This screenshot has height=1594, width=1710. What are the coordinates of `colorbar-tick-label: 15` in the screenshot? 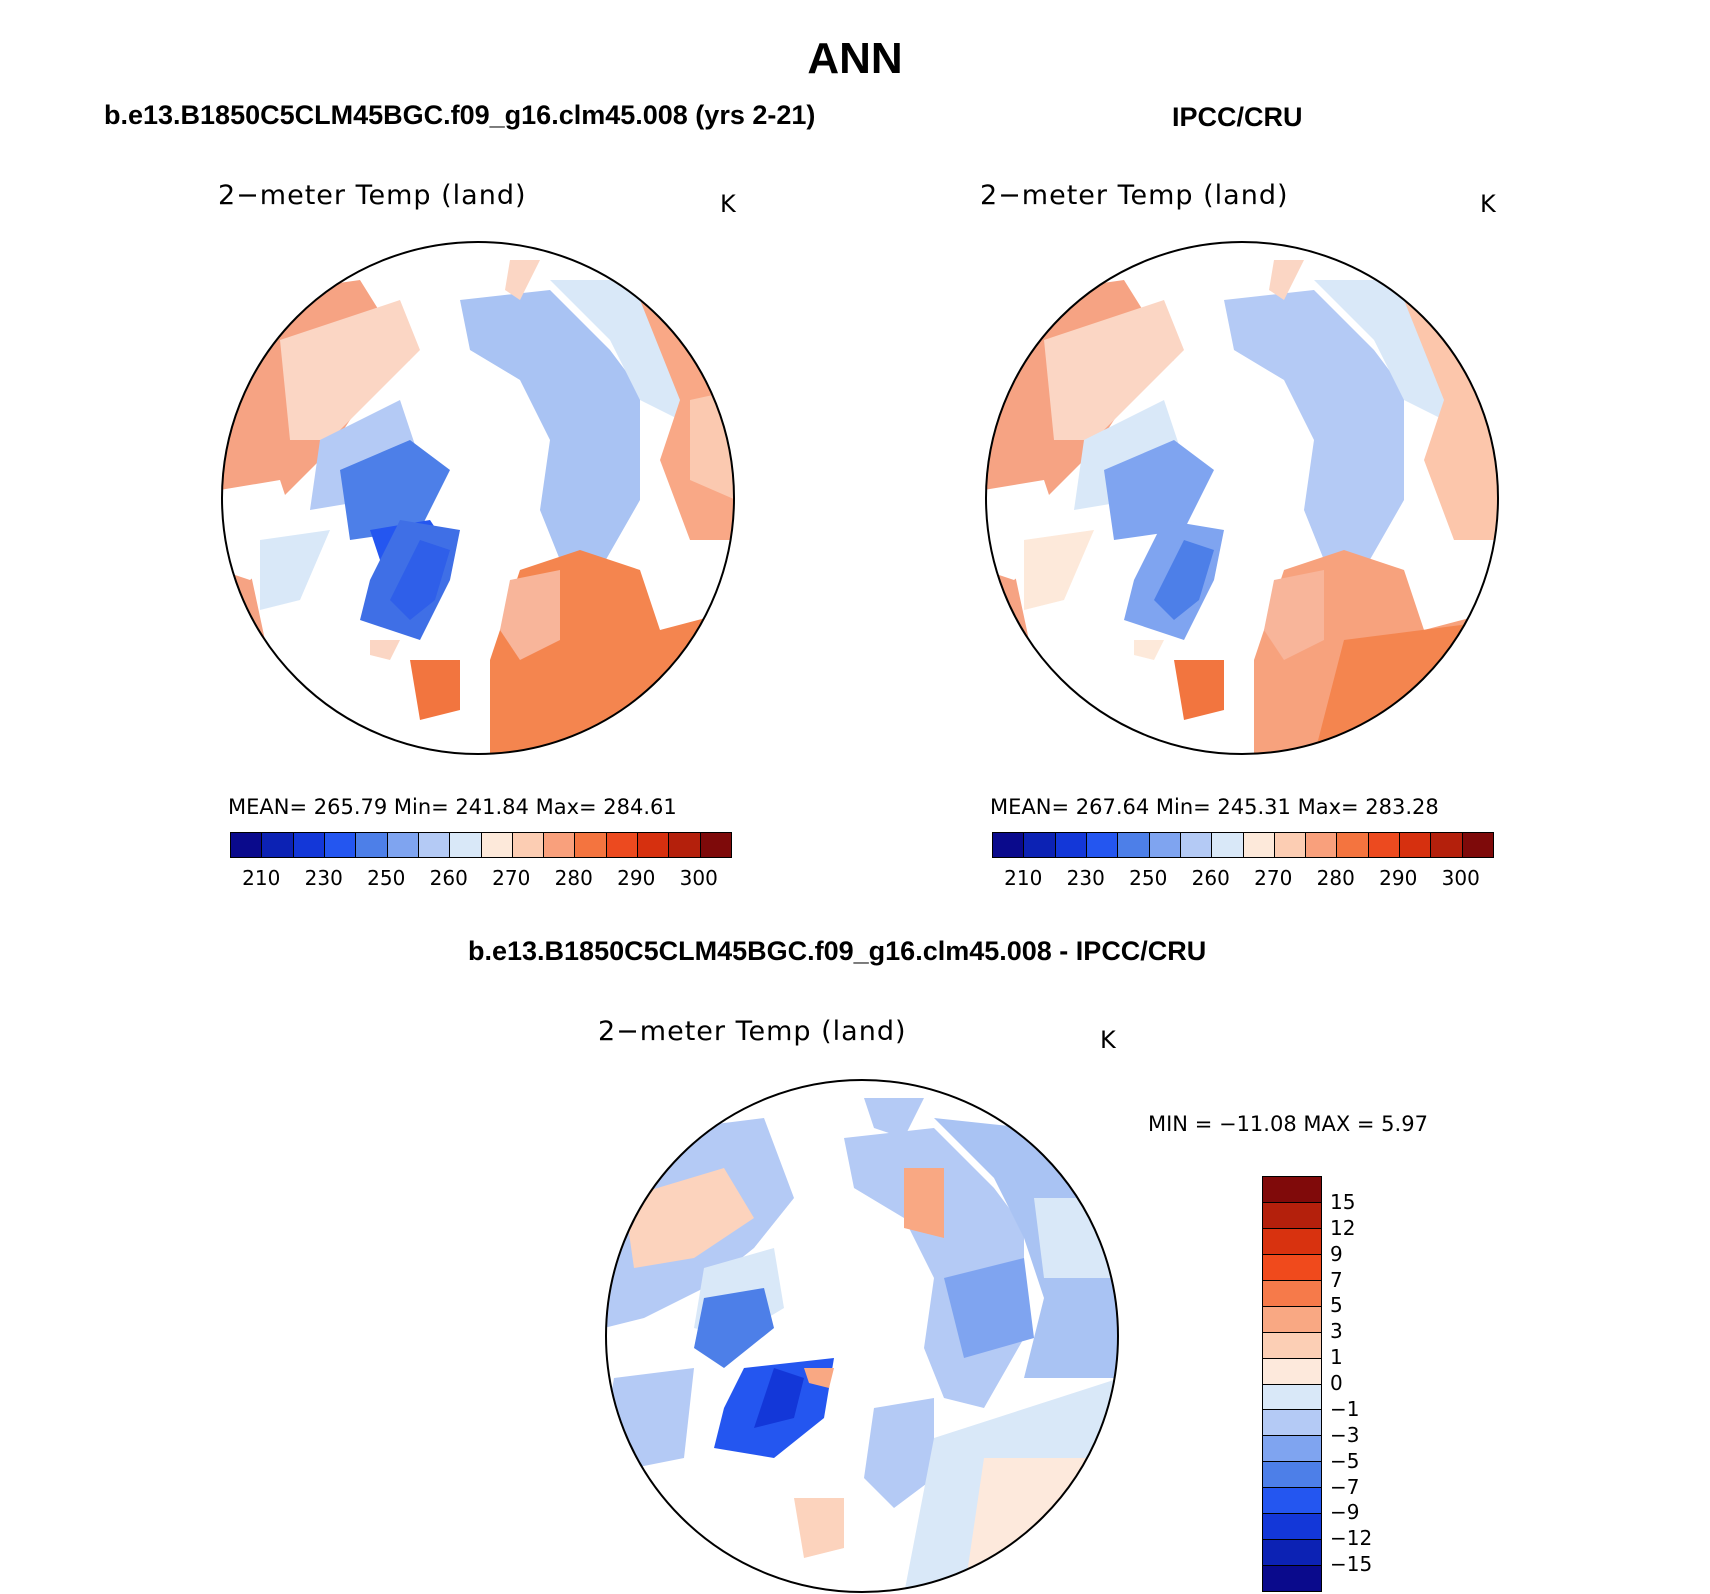 It's located at (1343, 1201).